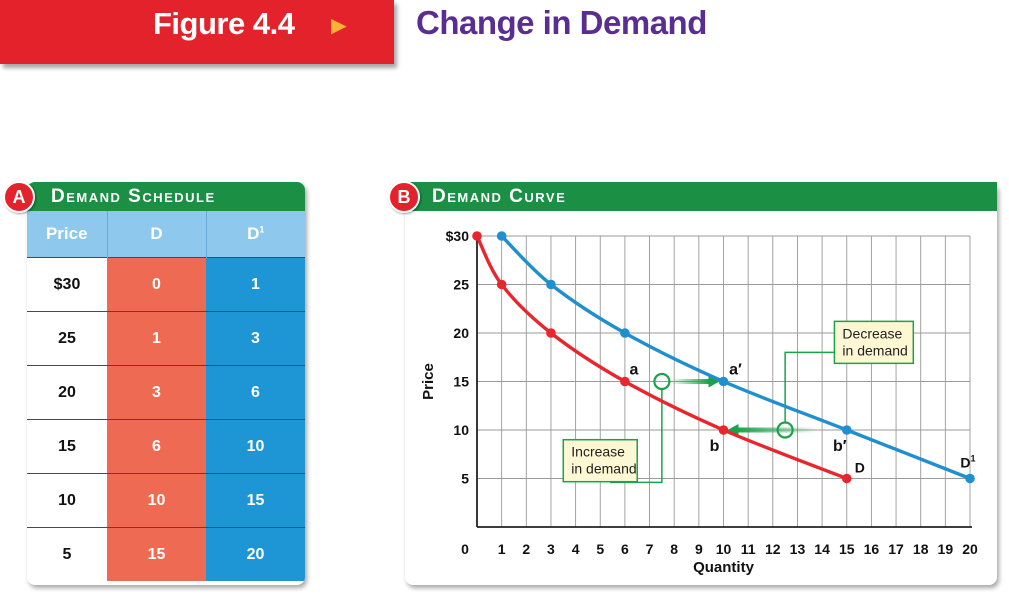 The height and width of the screenshot is (596, 1009). I want to click on x-tick-label: 8, so click(674, 549).